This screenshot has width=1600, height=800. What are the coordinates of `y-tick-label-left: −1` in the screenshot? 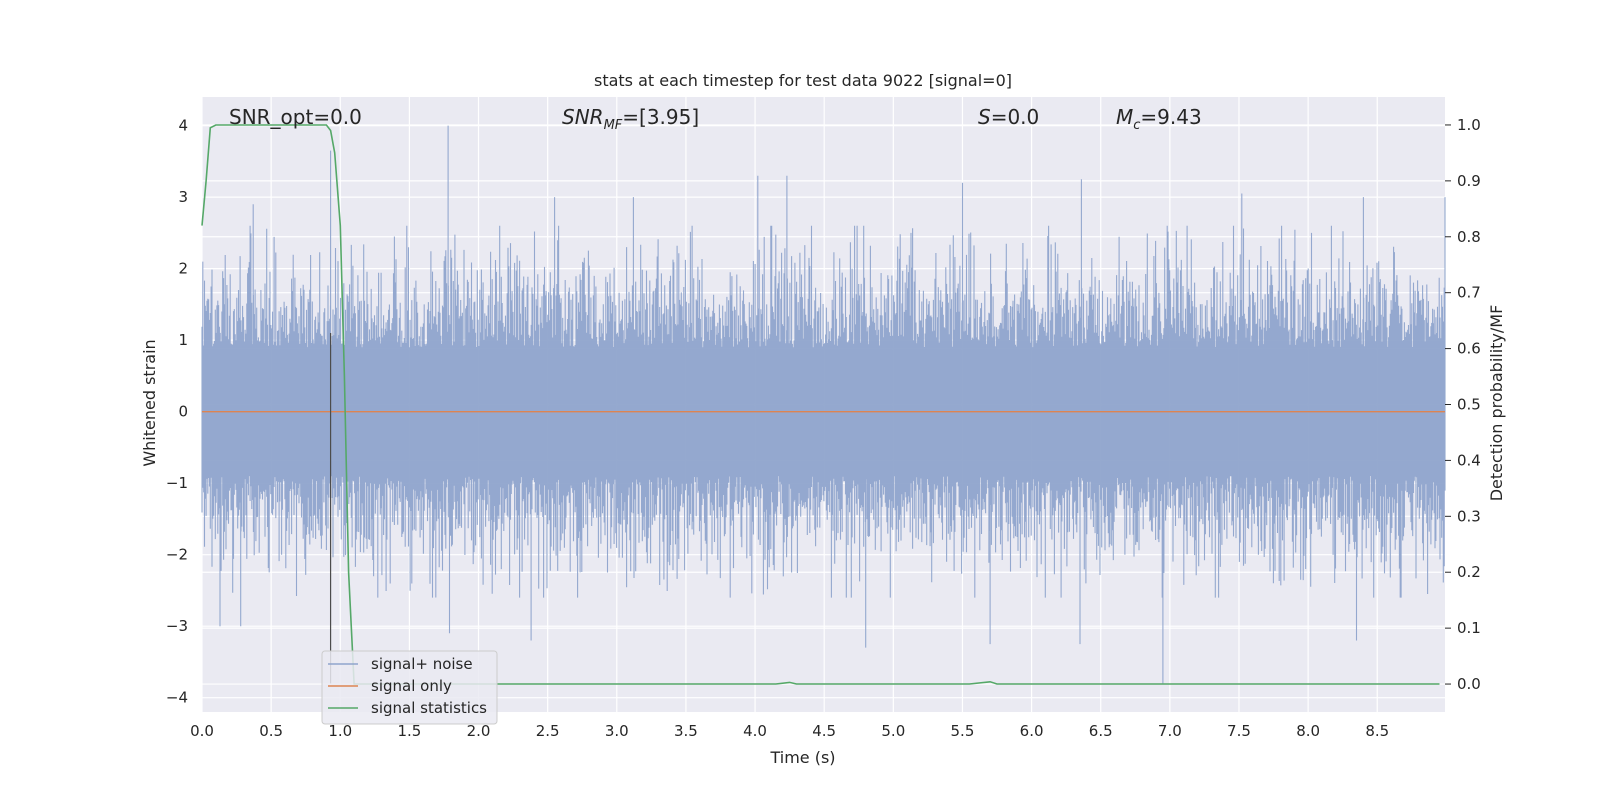 It's located at (177, 483).